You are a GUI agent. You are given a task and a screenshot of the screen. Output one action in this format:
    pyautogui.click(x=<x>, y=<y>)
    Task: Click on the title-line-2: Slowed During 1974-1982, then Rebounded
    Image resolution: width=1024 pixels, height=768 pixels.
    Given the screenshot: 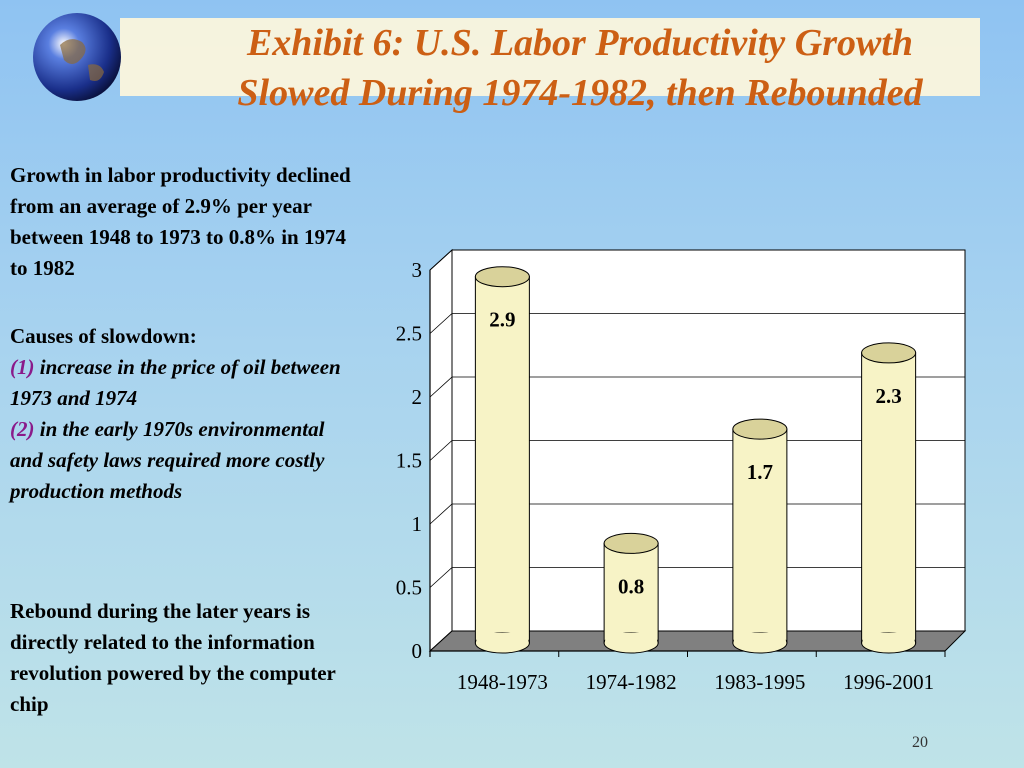 What is the action you would take?
    pyautogui.click(x=580, y=93)
    